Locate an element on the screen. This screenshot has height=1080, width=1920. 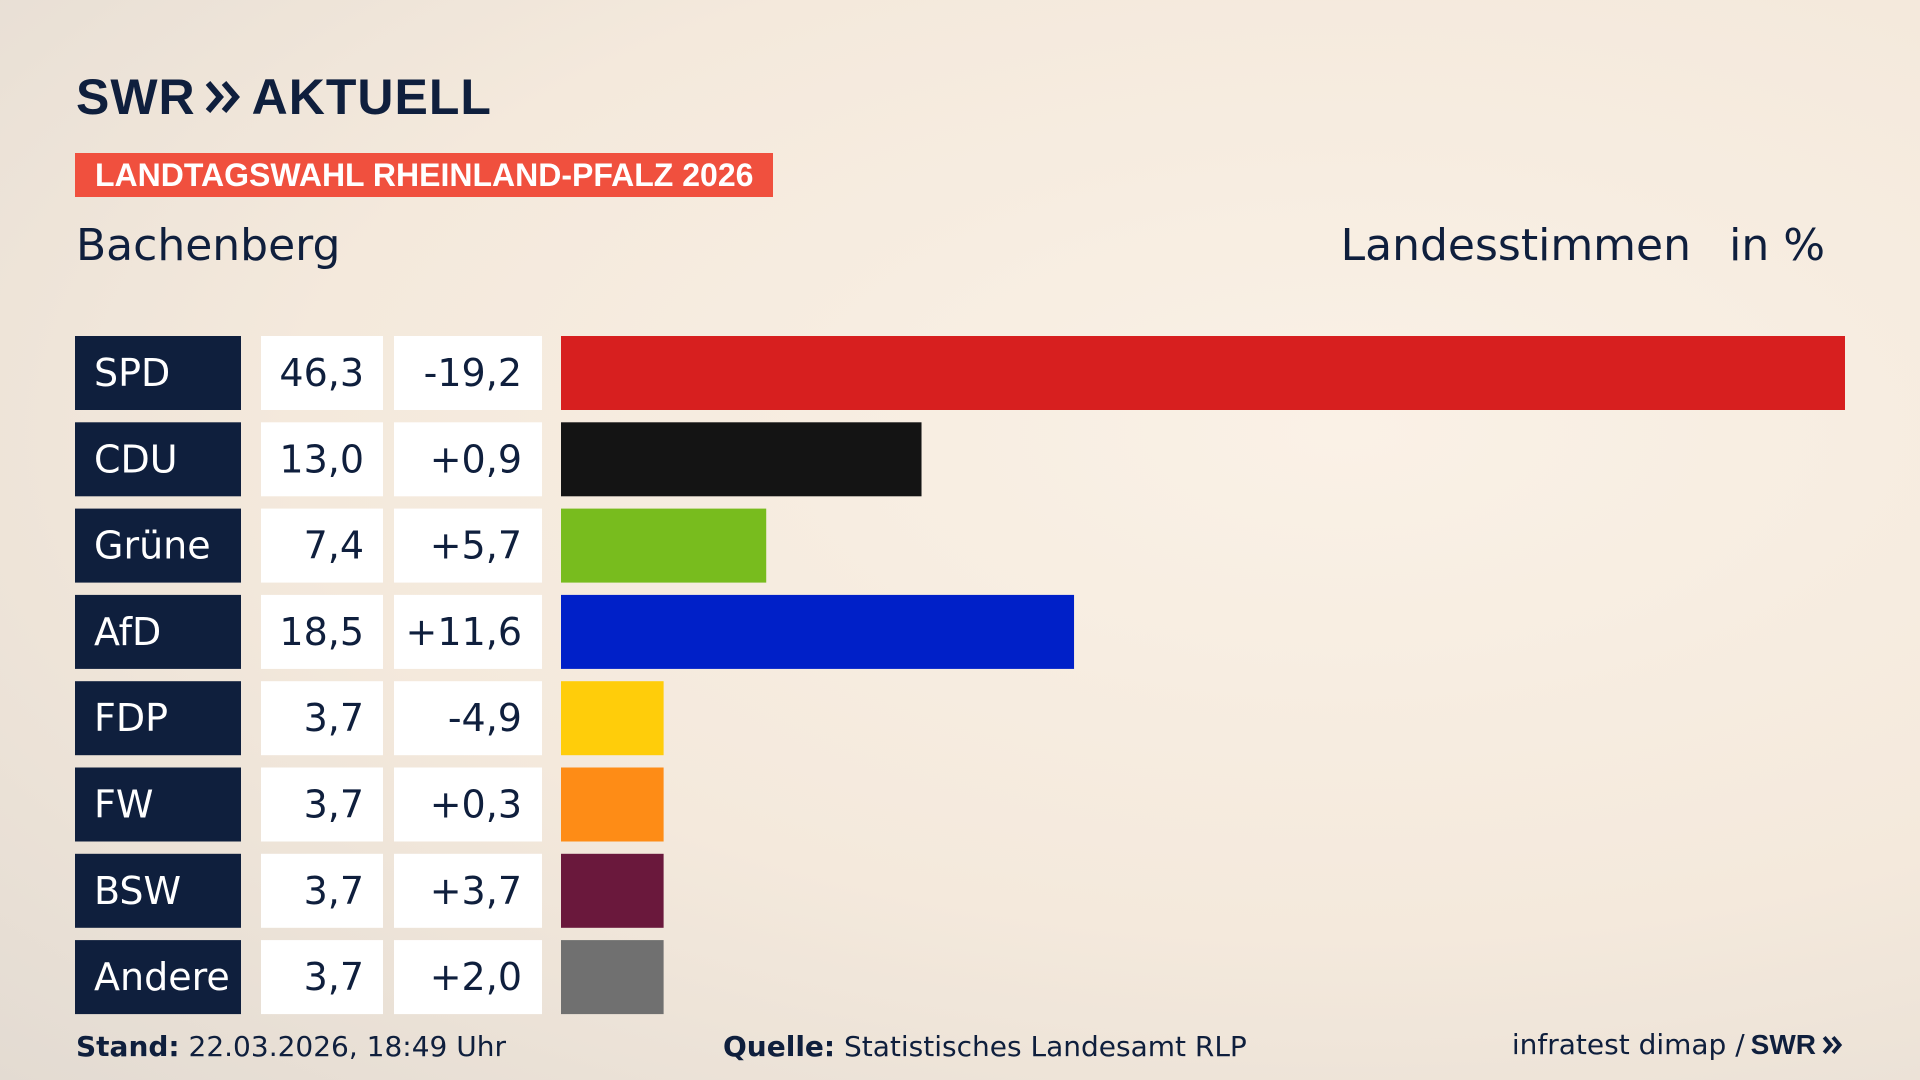
change-label: +5,7 is located at coordinates (476, 546).